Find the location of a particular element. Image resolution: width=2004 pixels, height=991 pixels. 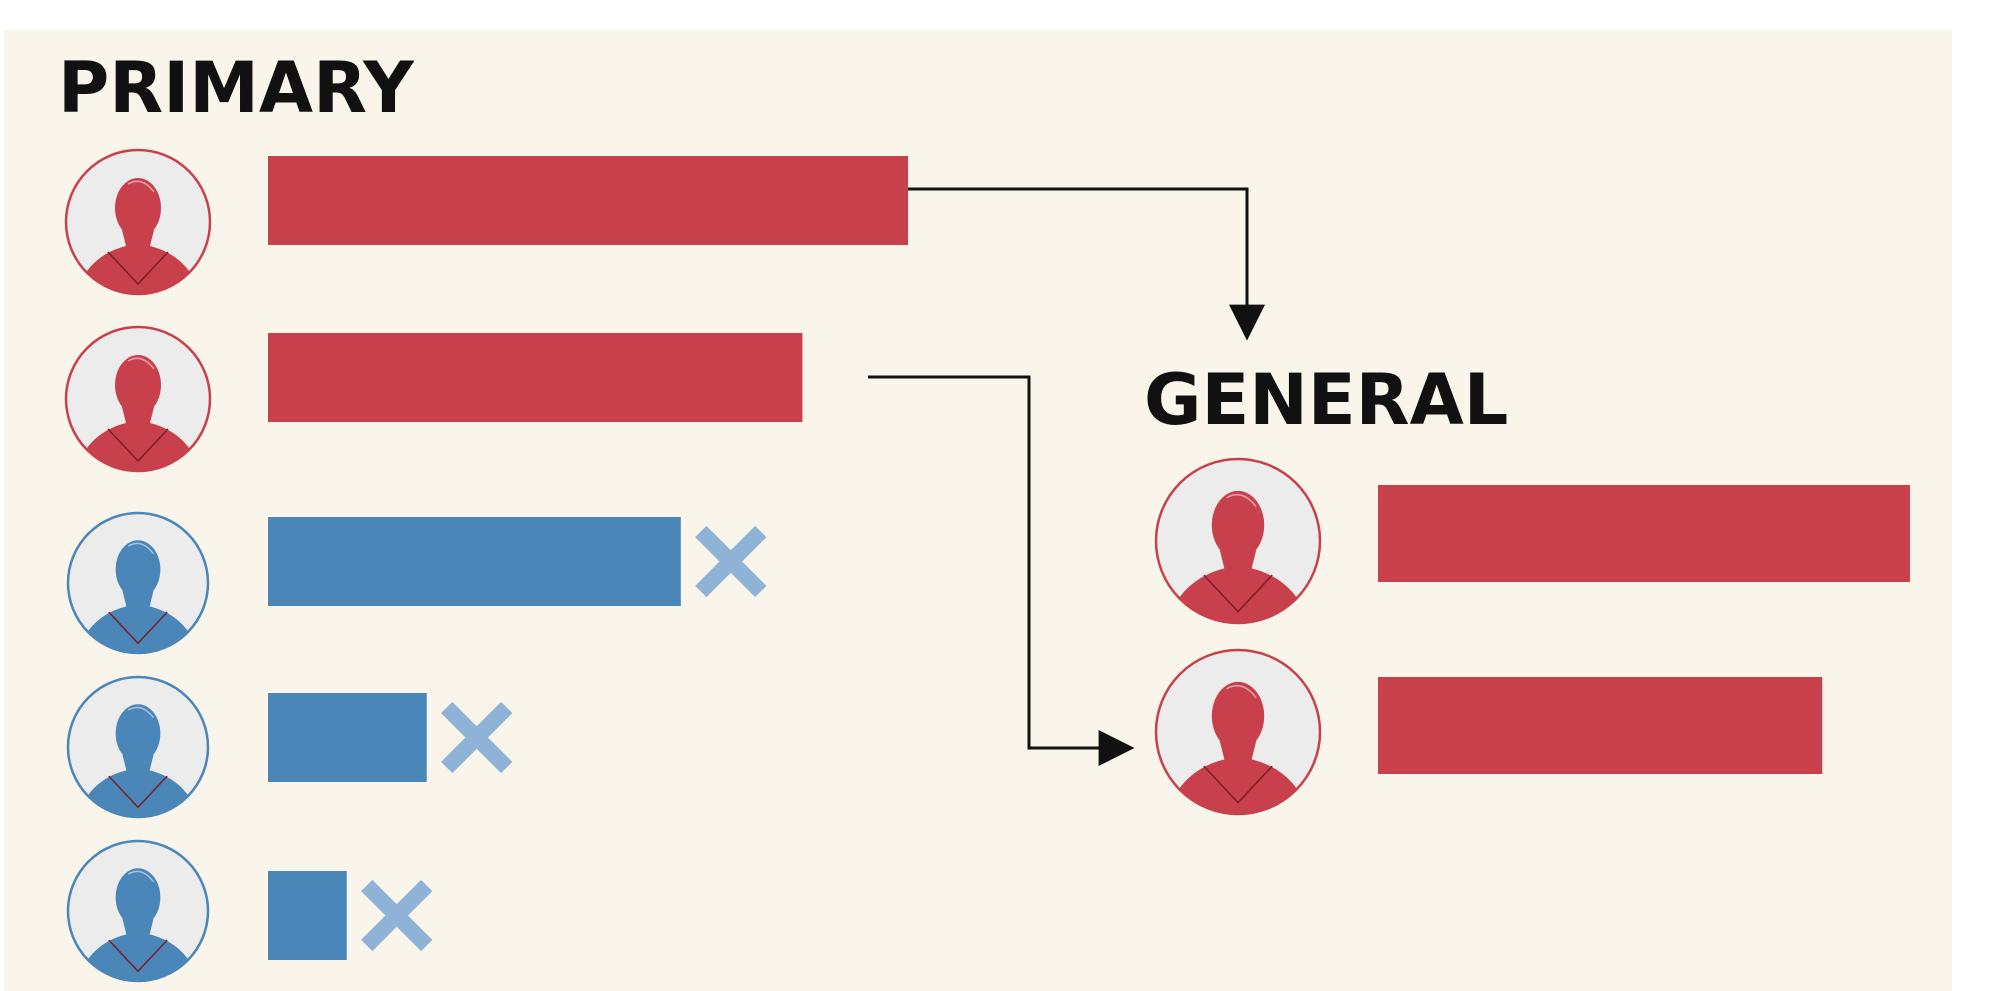

connectors is located at coordinates (1066, 476).